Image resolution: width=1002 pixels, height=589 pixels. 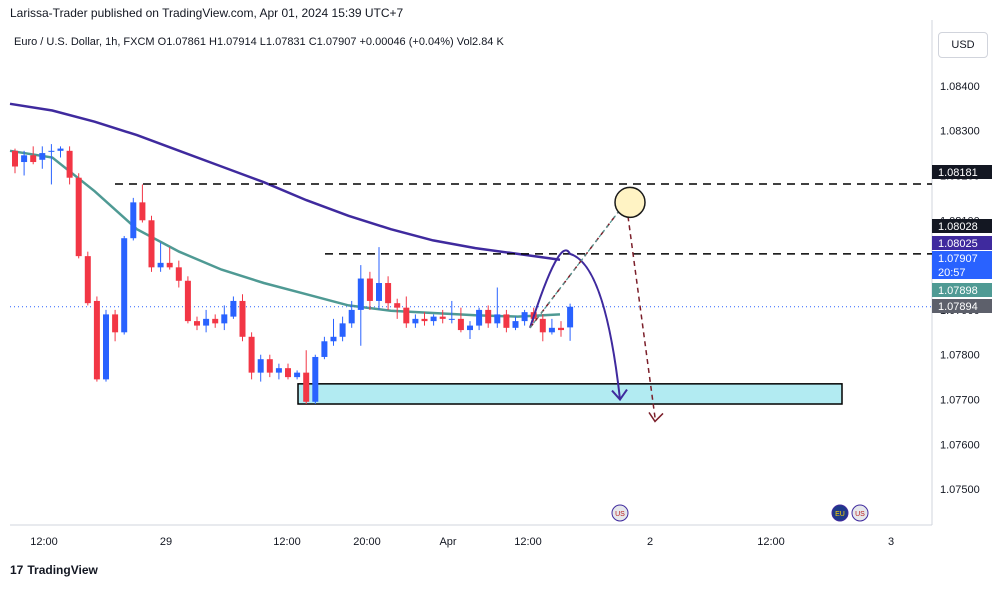 I want to click on zone-layer, so click(x=570, y=394).